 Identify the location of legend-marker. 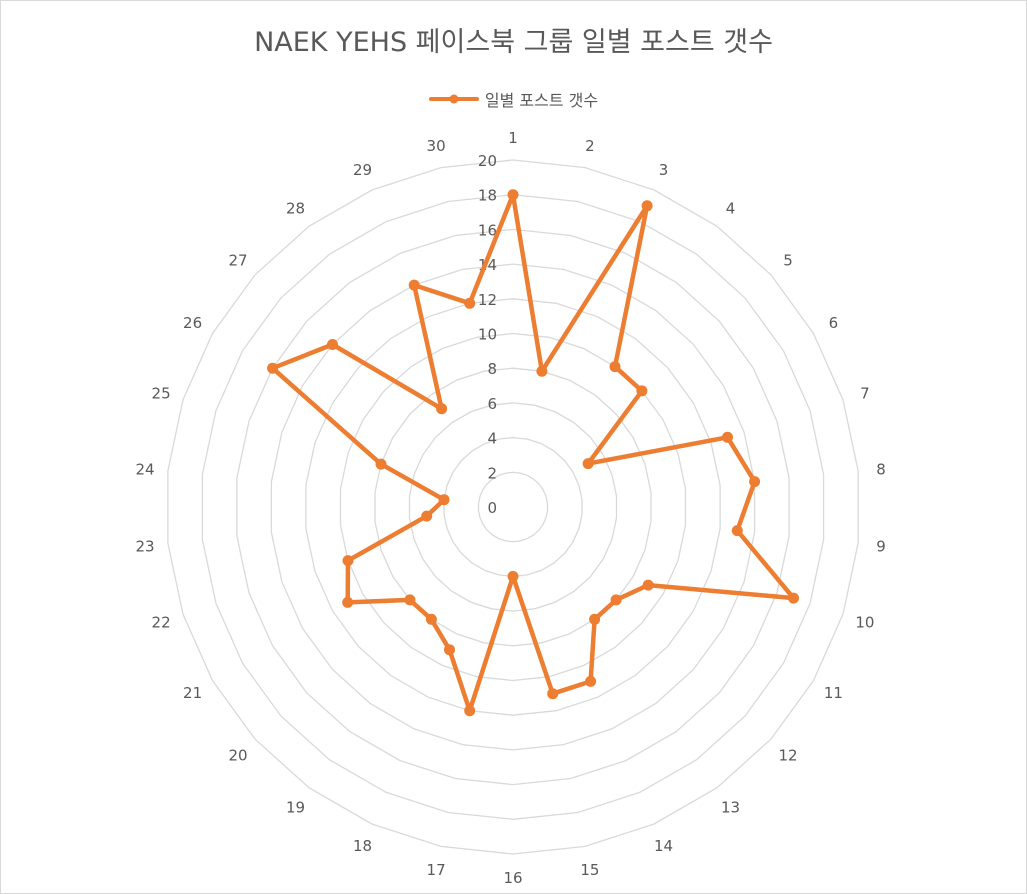
(453, 99).